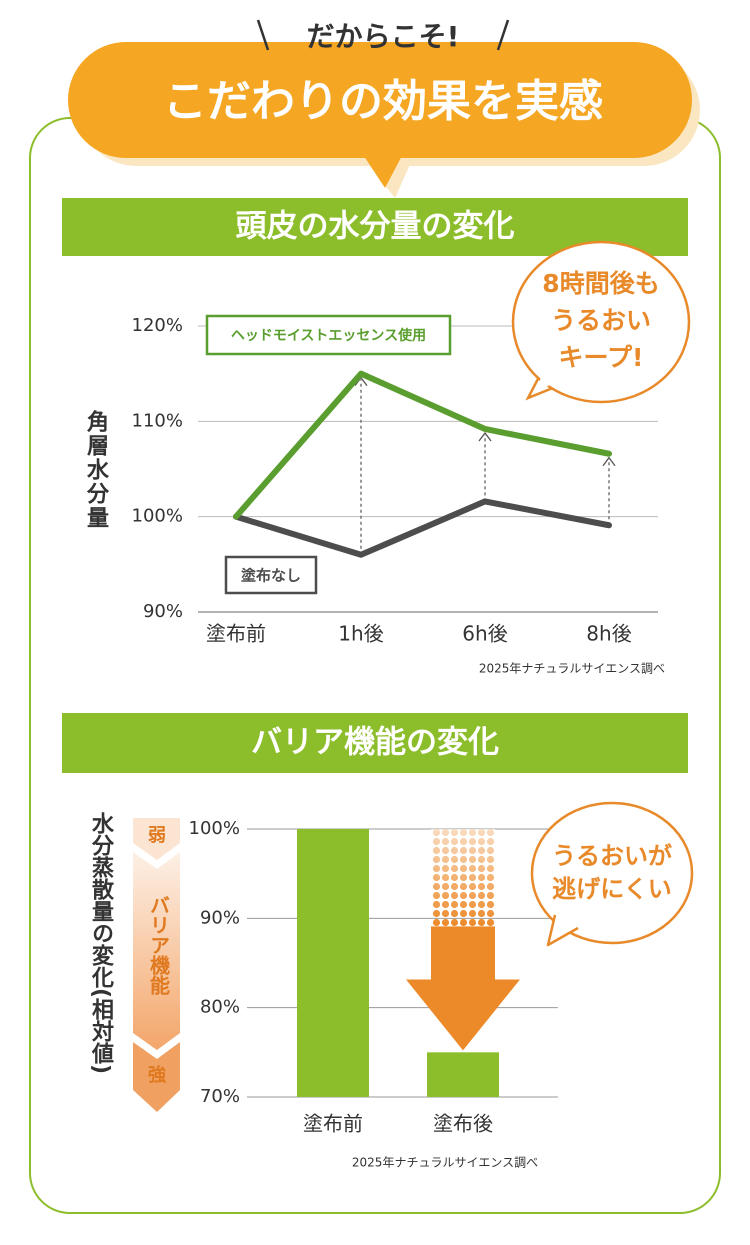  What do you see at coordinates (383, 36) in the screenshot?
I see `kicker: だからこそ!` at bounding box center [383, 36].